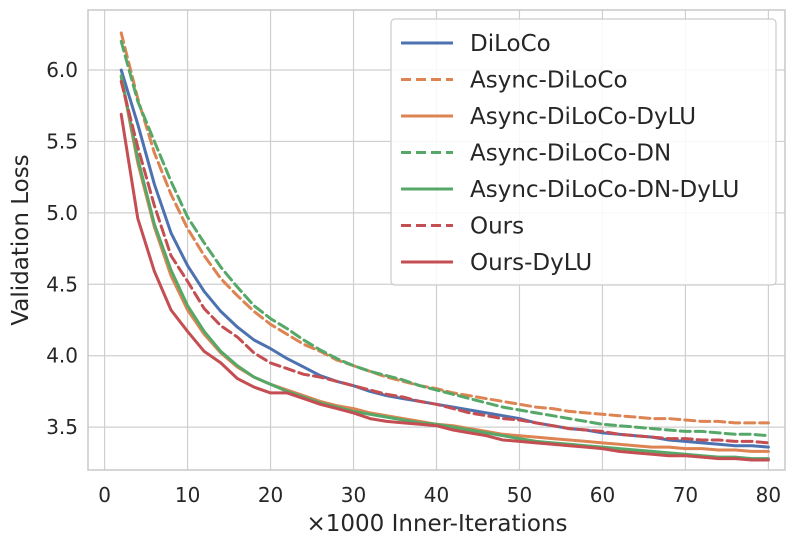 This screenshot has width=795, height=547. I want to click on x-axis-ticks: 0 10 20 30 40 50 60 70 80, so click(439, 495).